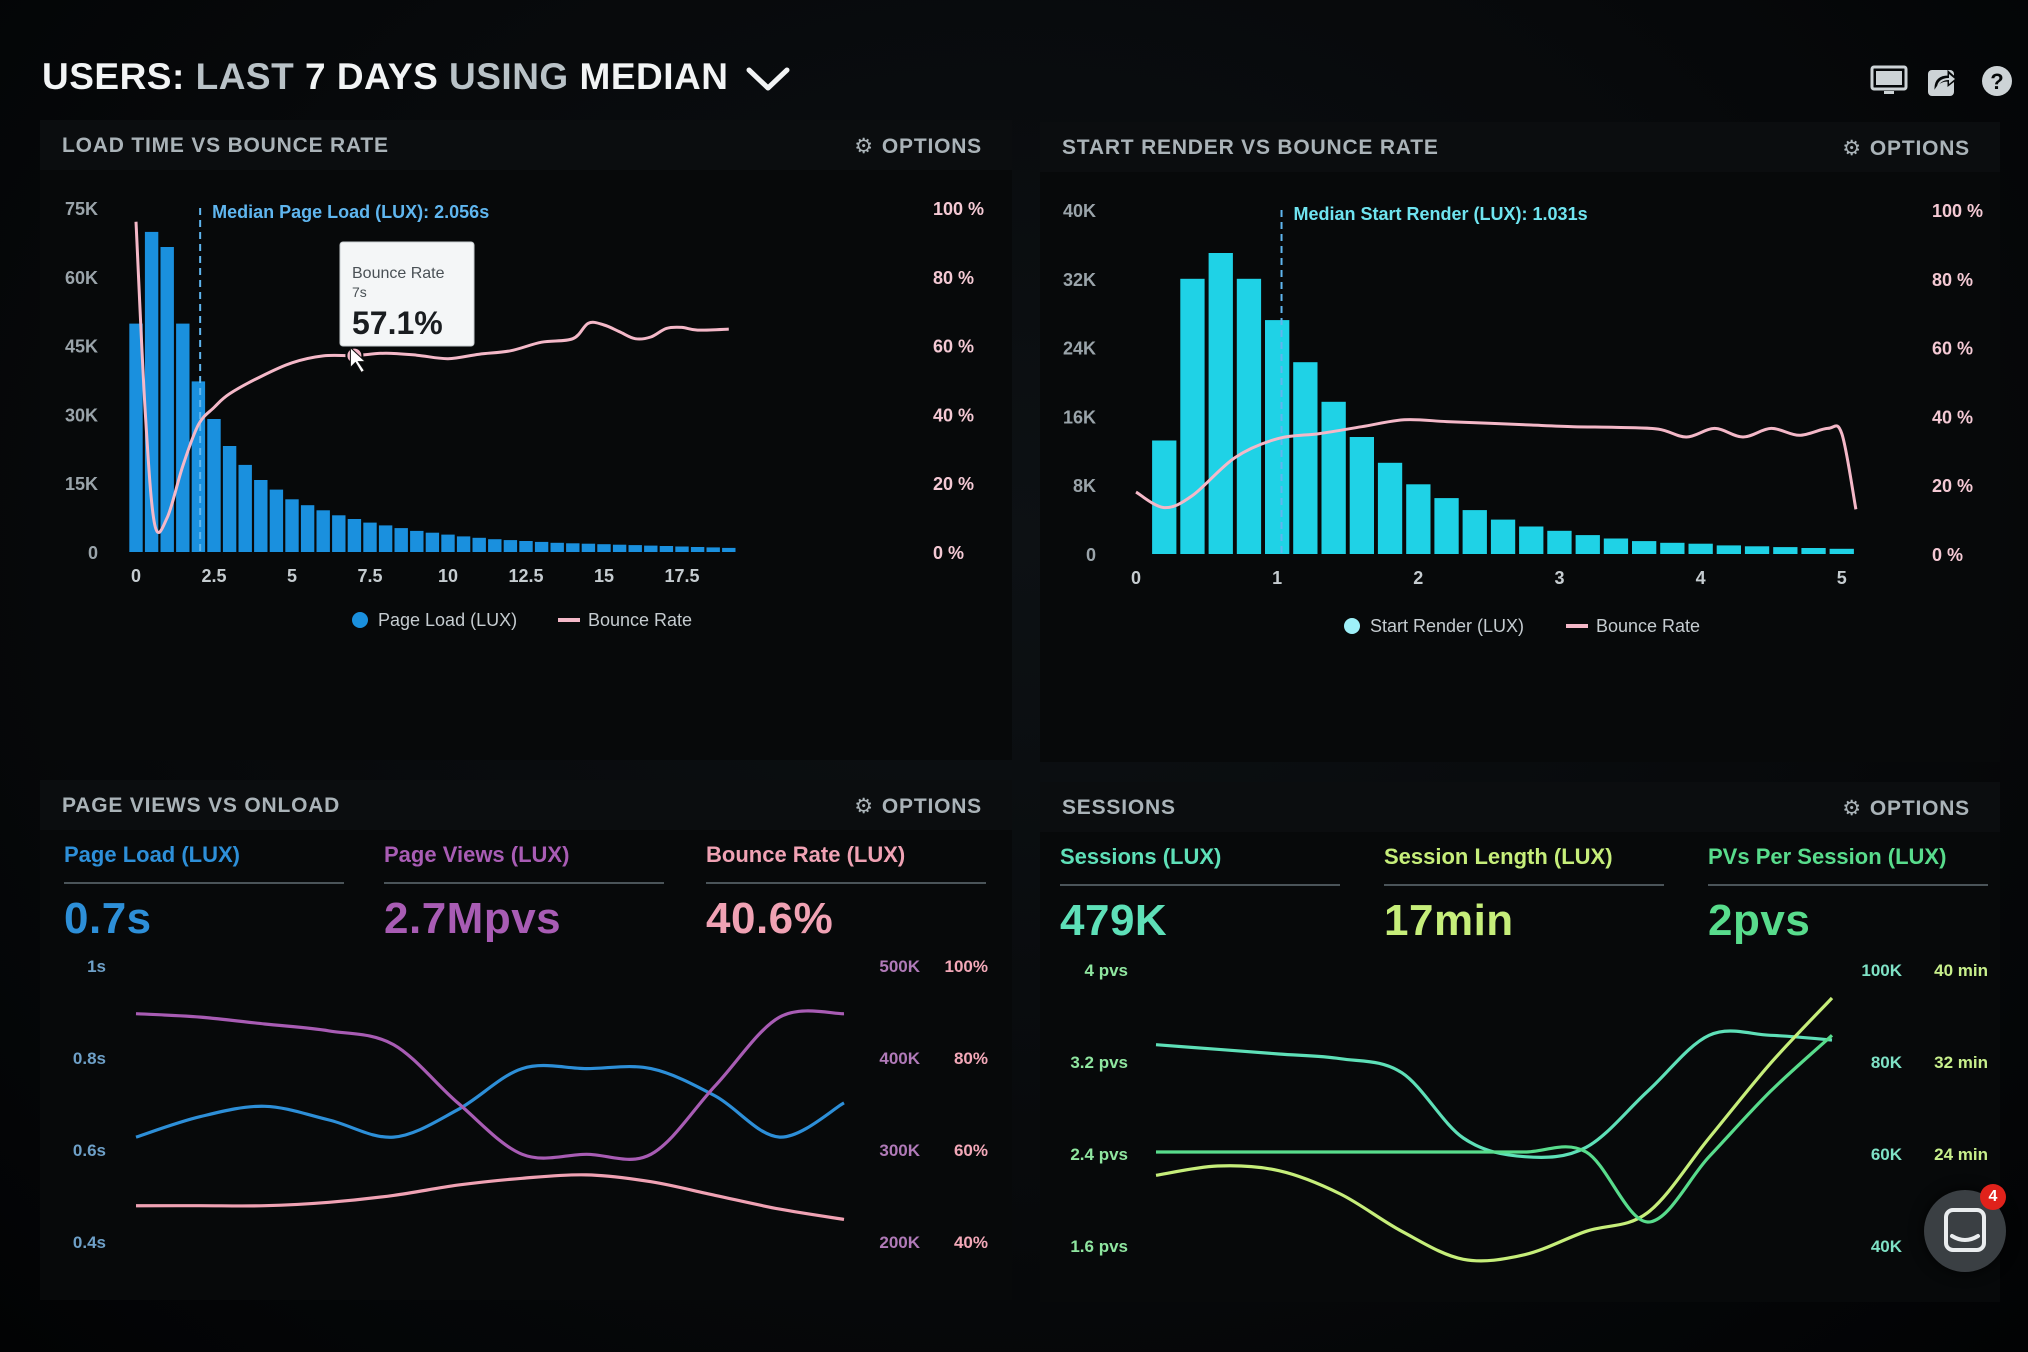 The image size is (2028, 1352). I want to click on y-tick-label: 1.6 pvs, so click(1099, 1246).